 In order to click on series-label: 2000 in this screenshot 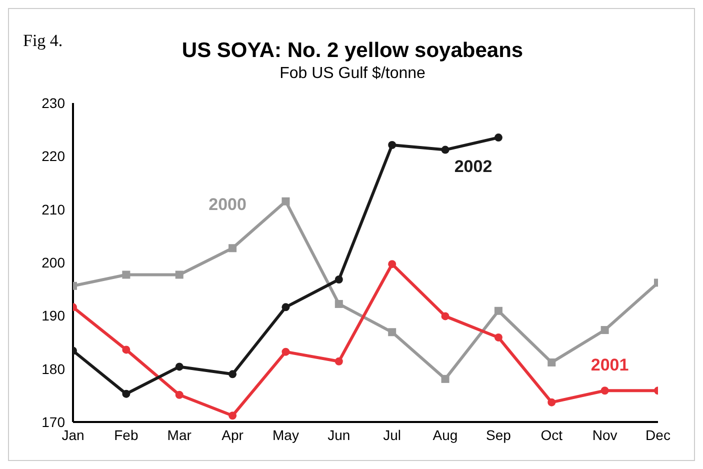, I will do `click(227, 204)`.